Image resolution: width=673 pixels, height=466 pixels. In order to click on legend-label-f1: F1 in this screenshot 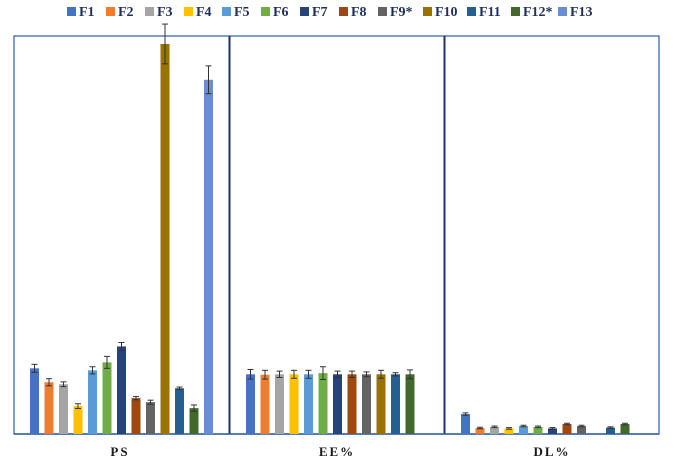, I will do `click(87, 12)`.